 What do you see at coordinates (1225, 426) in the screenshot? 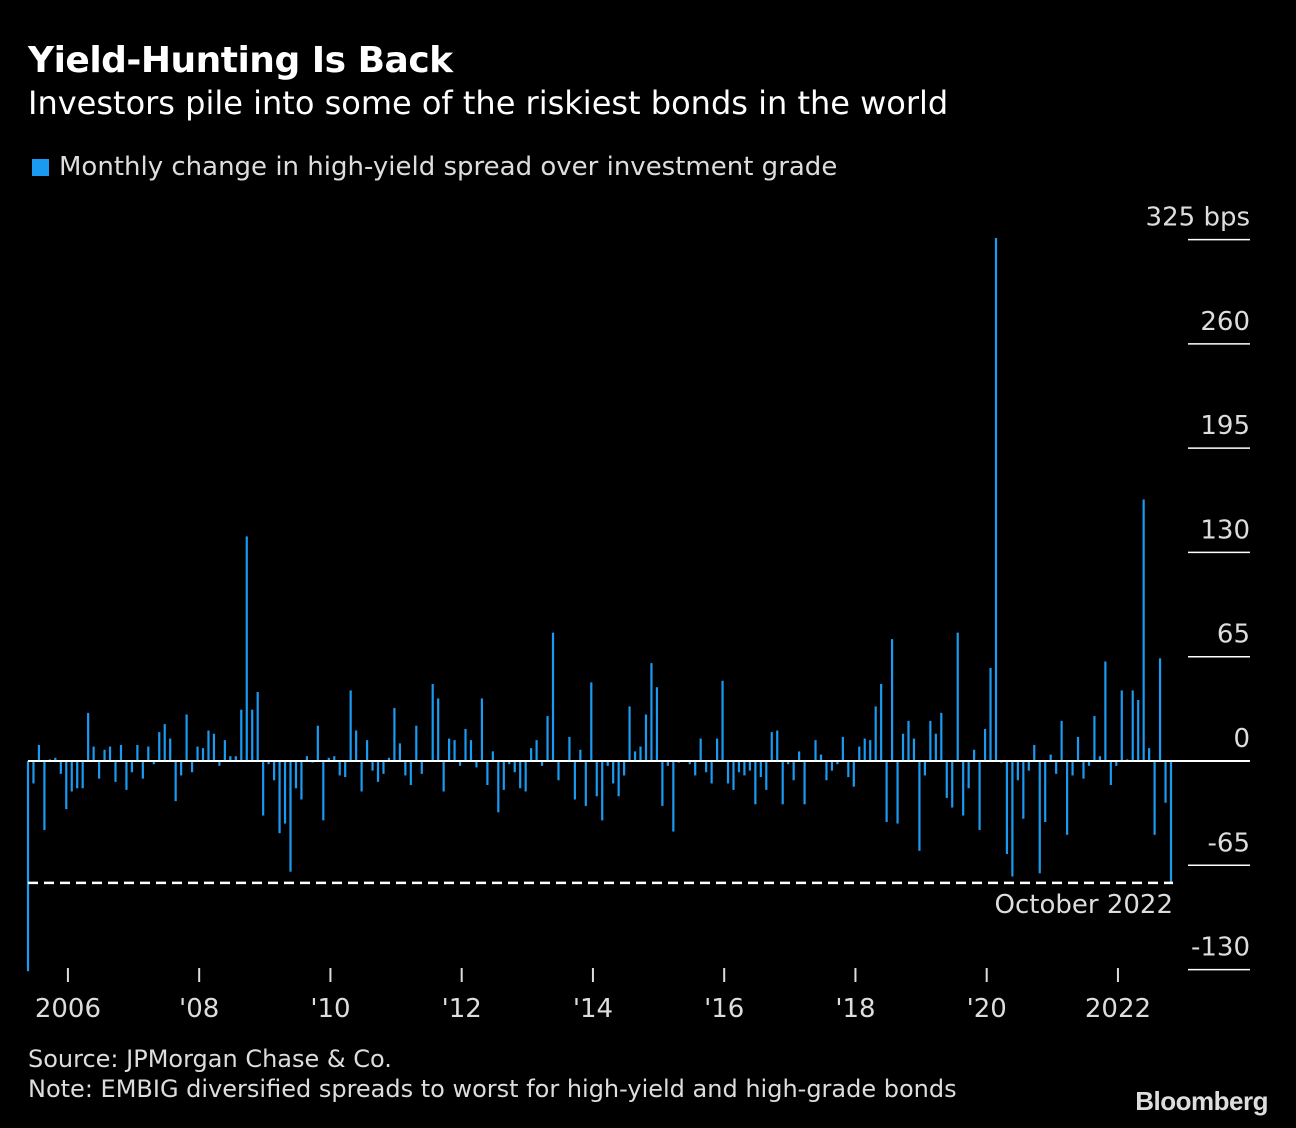
I see `y-tick-label: 195` at bounding box center [1225, 426].